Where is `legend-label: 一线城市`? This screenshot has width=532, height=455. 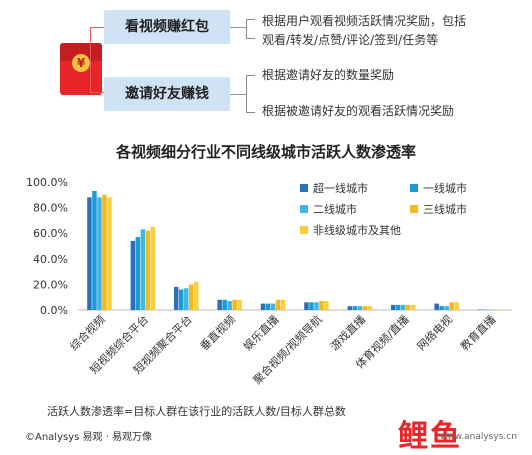 legend-label: 一线城市 is located at coordinates (445, 188).